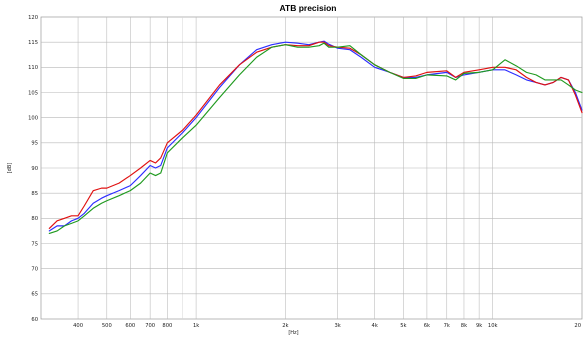 The height and width of the screenshot is (345, 584). What do you see at coordinates (327, 326) in the screenshot?
I see `x-tick-labels: 400 500 600 700 800 1k 2k 3k 4k 5k 6k 7k 8k 9k 10k 20` at bounding box center [327, 326].